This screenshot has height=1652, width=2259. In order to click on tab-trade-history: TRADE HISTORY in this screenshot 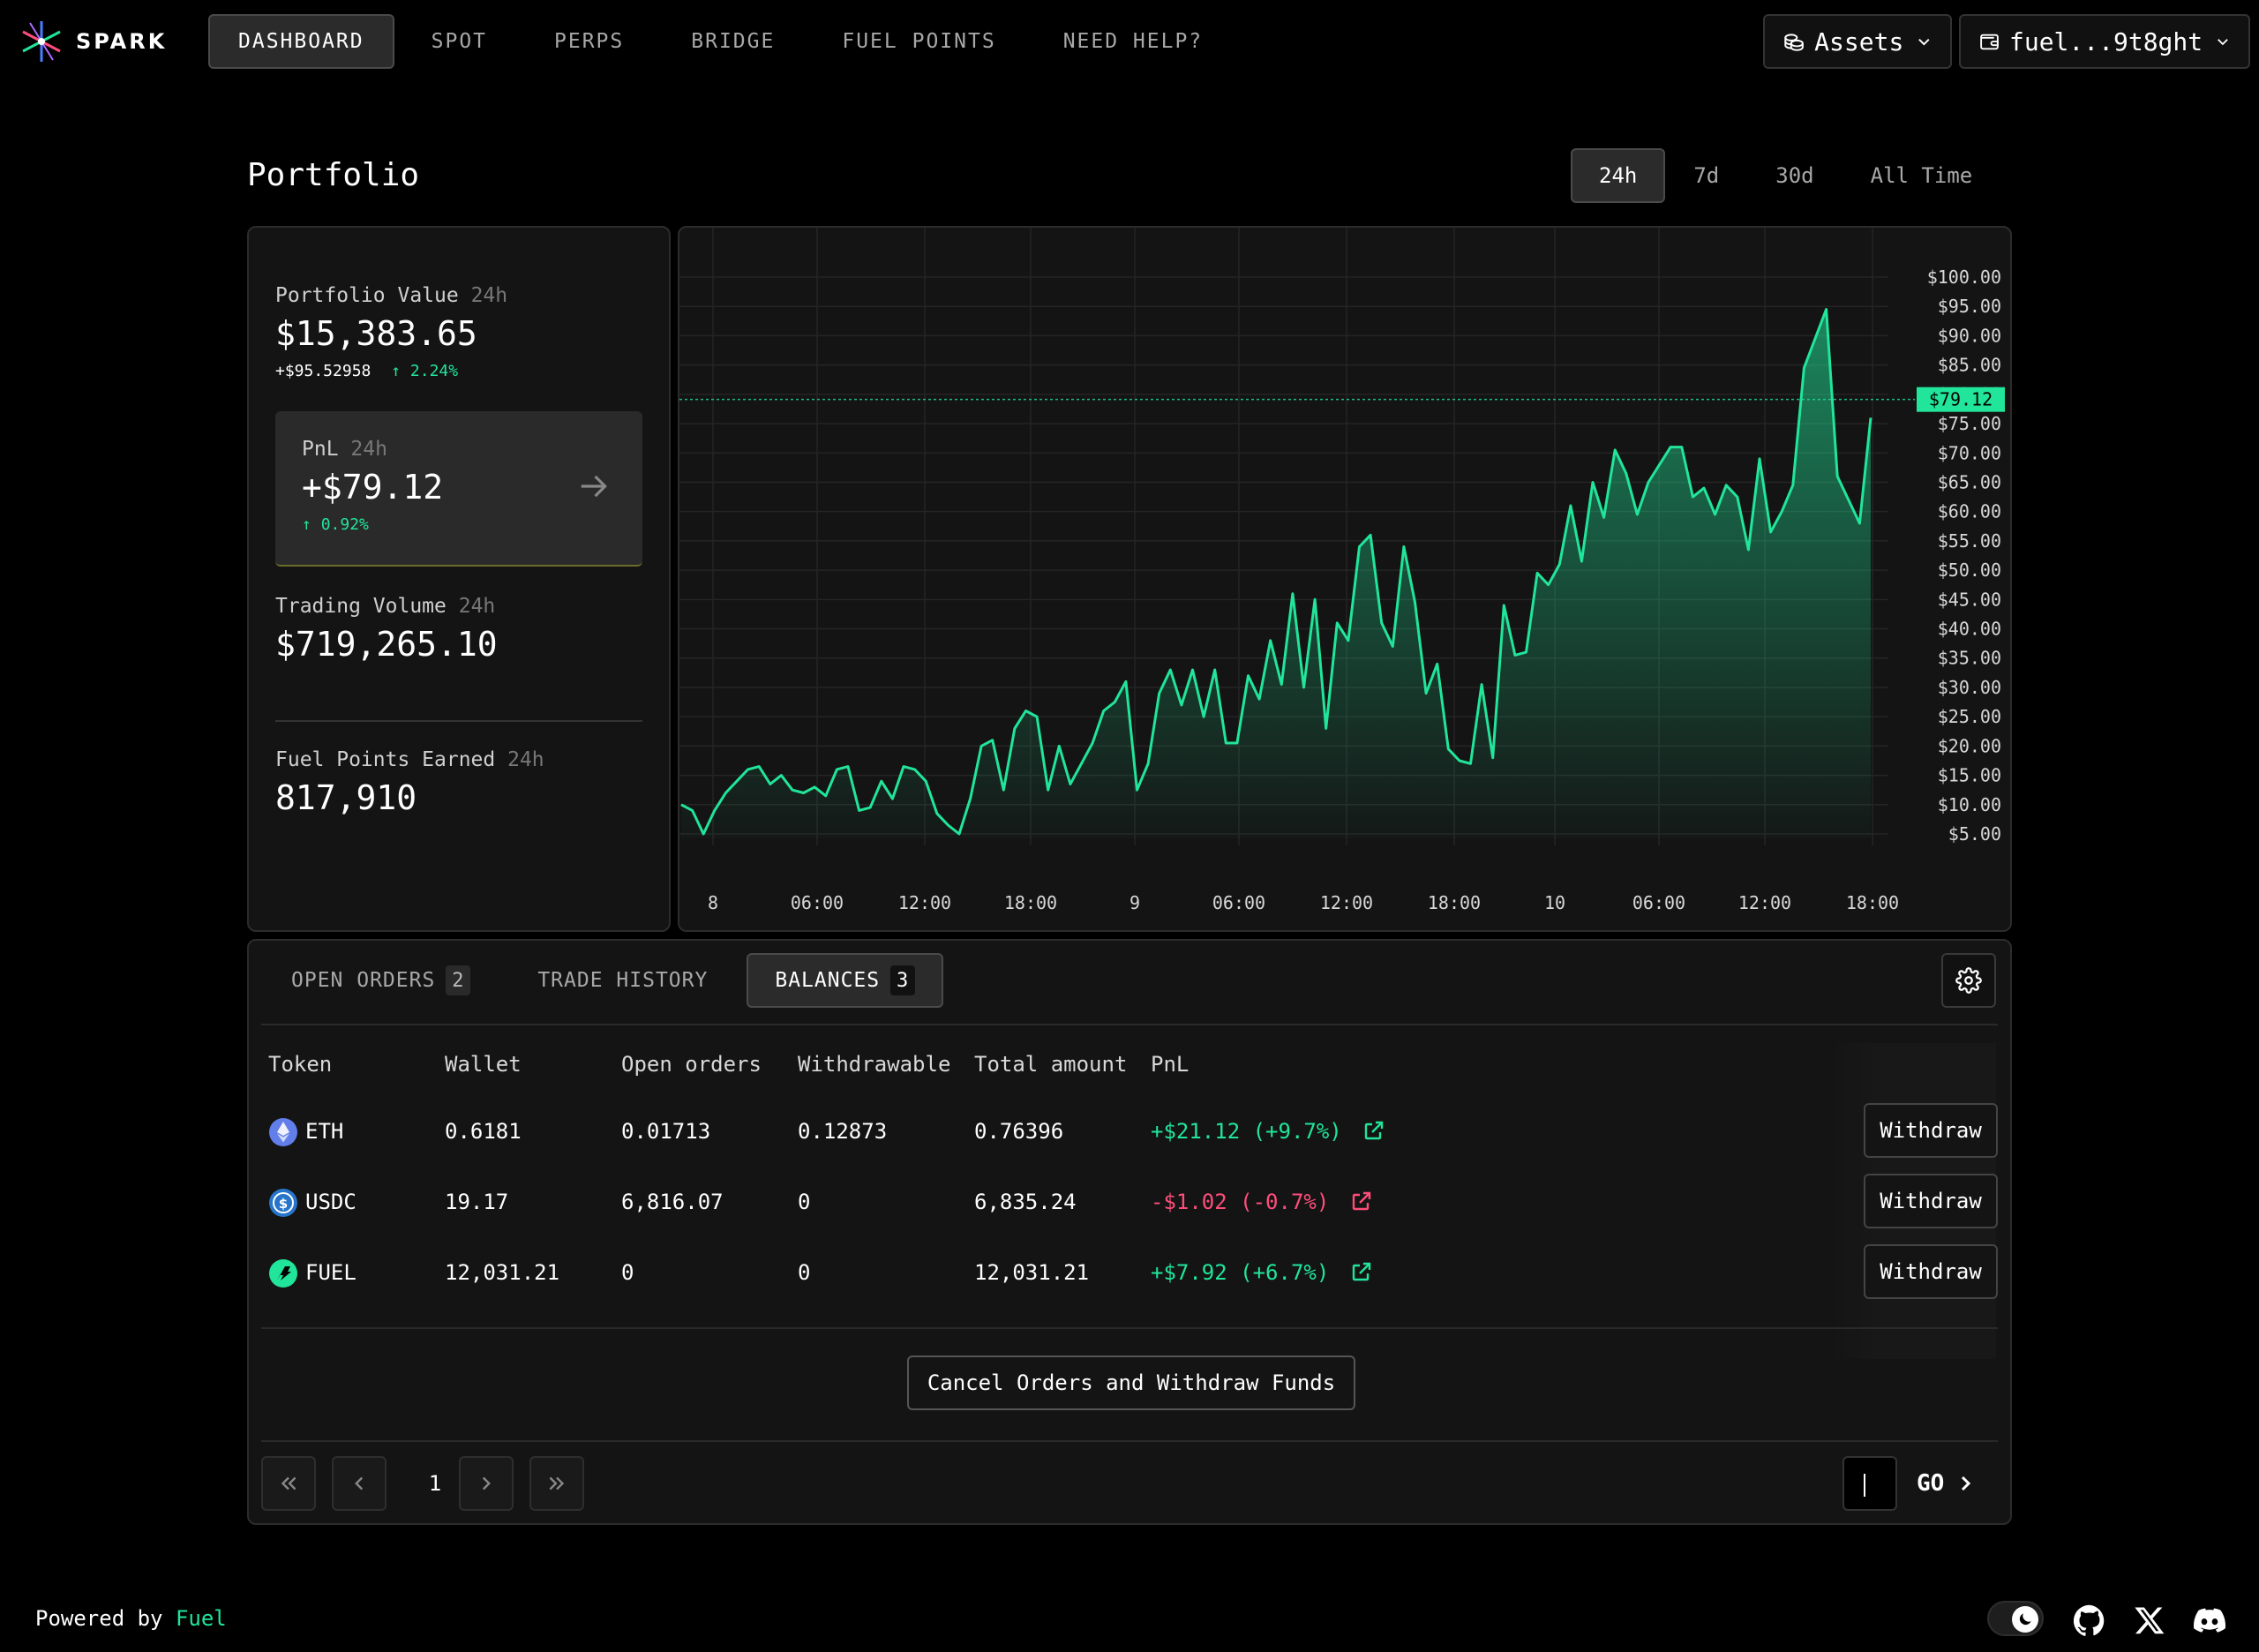, I will do `click(622, 981)`.